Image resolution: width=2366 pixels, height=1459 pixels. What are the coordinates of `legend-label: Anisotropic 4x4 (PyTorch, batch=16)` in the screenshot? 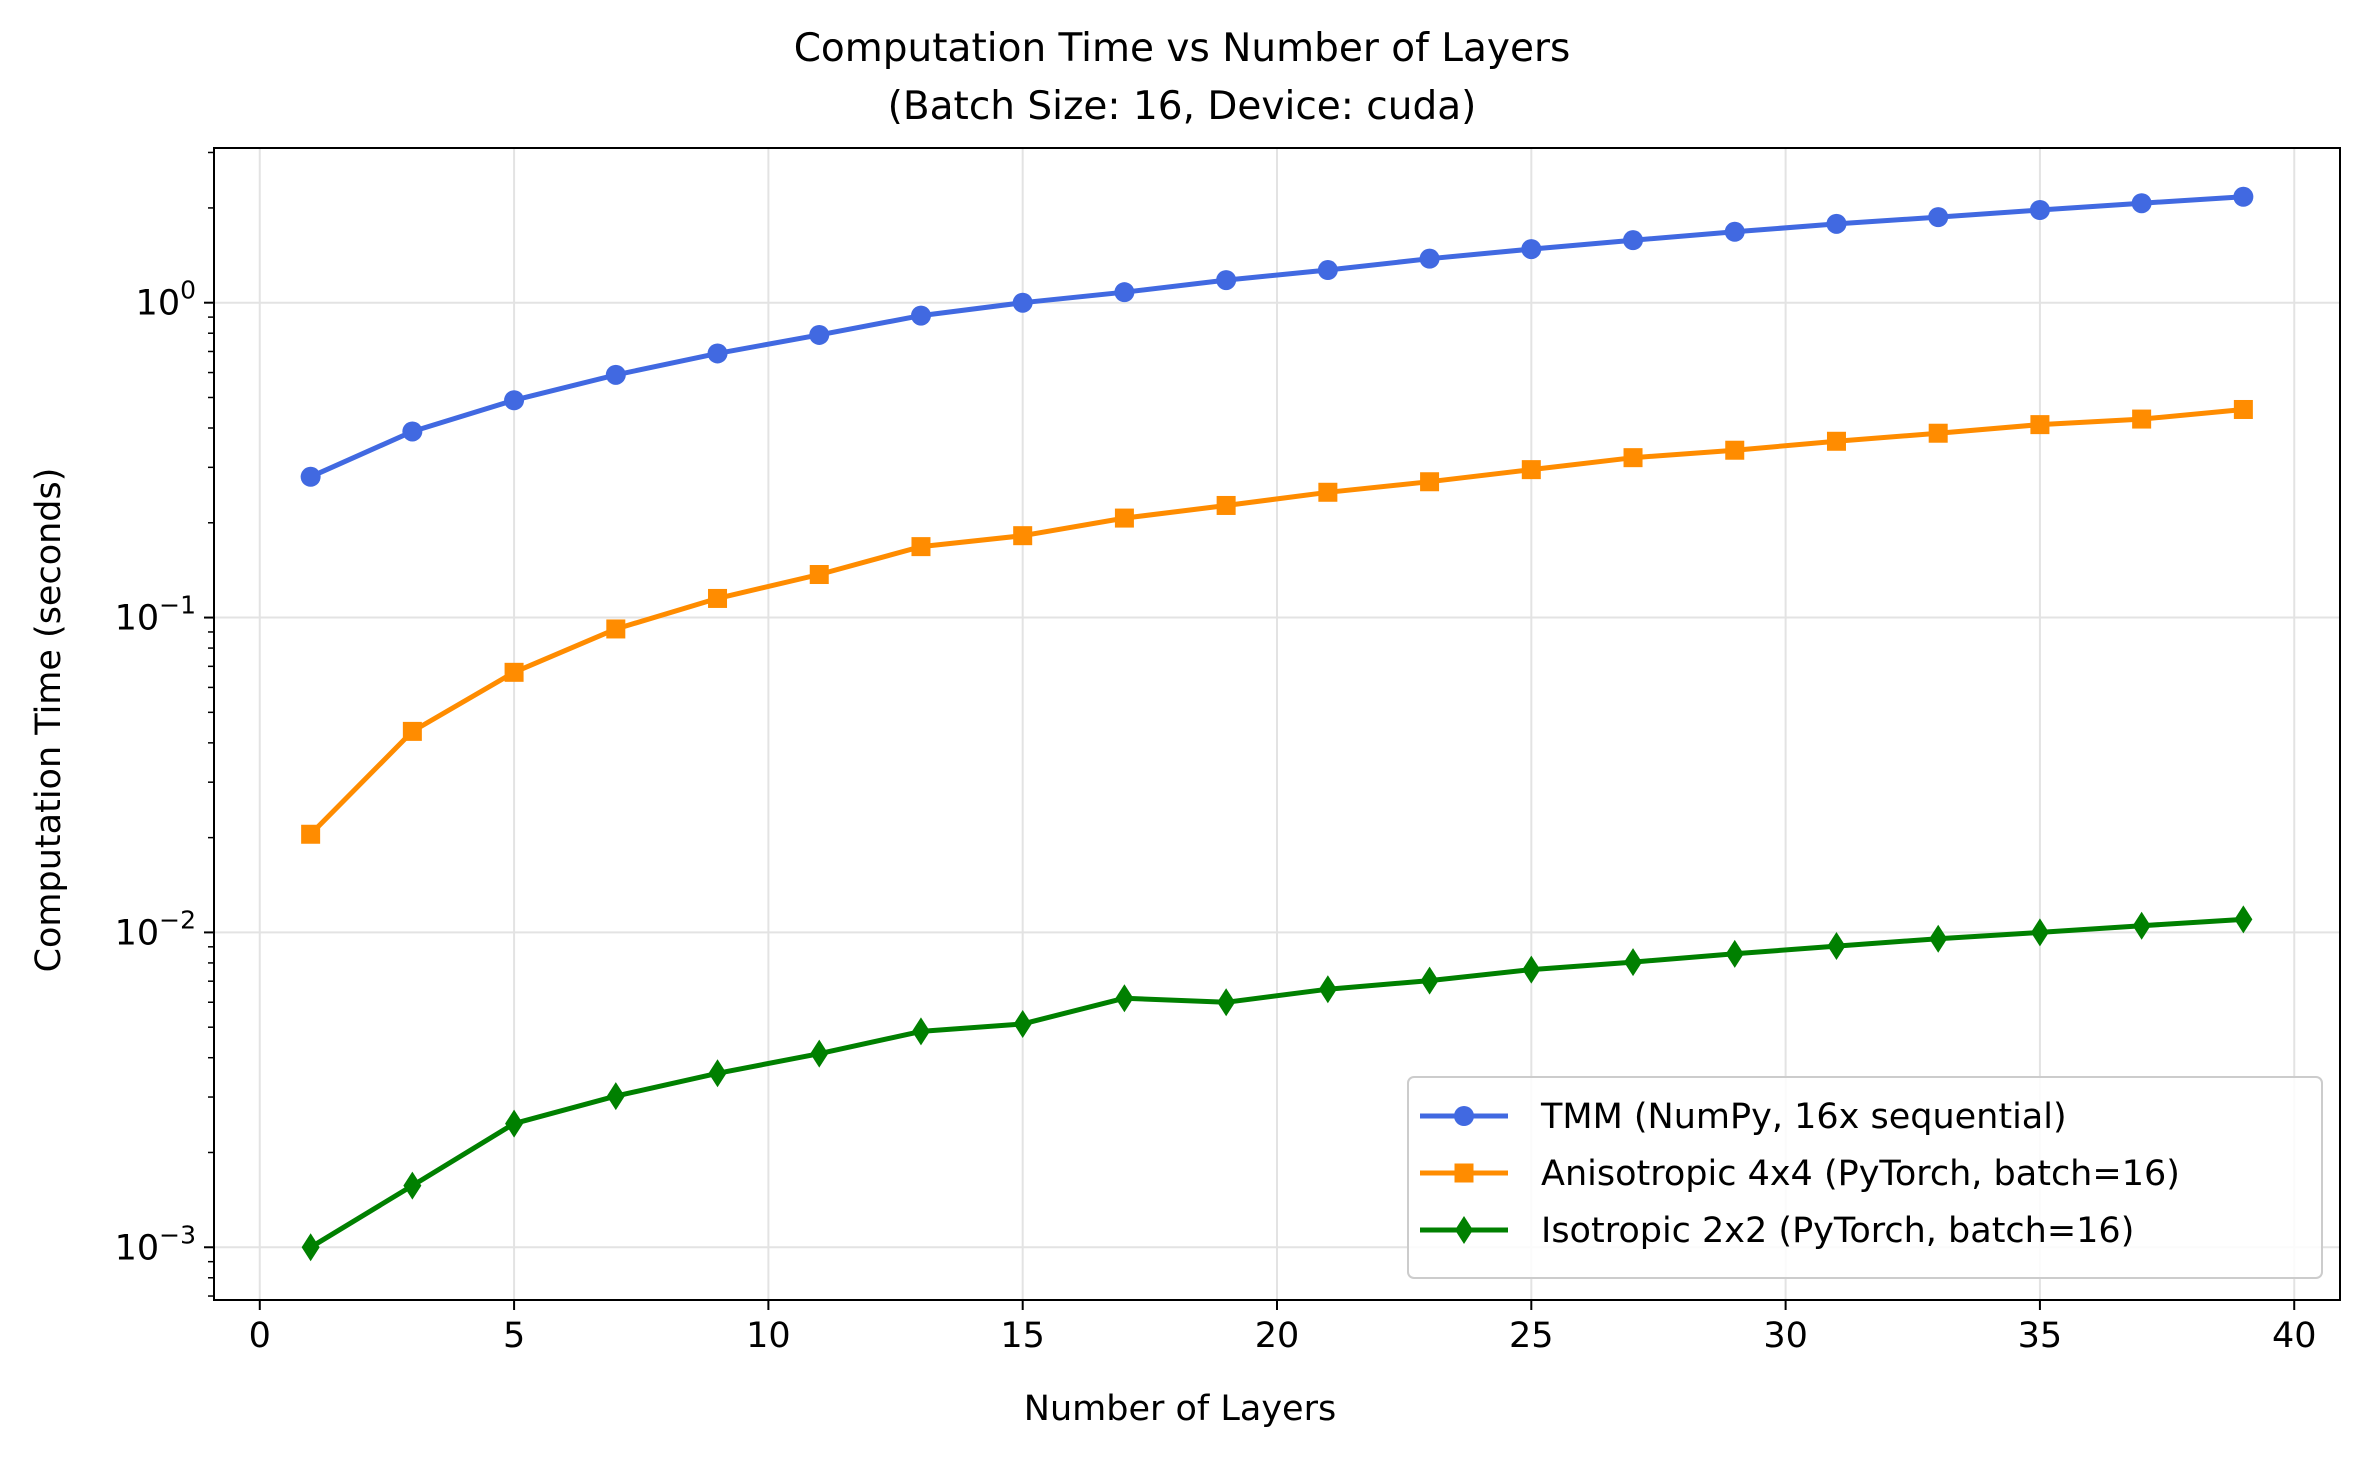 It's located at (1860, 1174).